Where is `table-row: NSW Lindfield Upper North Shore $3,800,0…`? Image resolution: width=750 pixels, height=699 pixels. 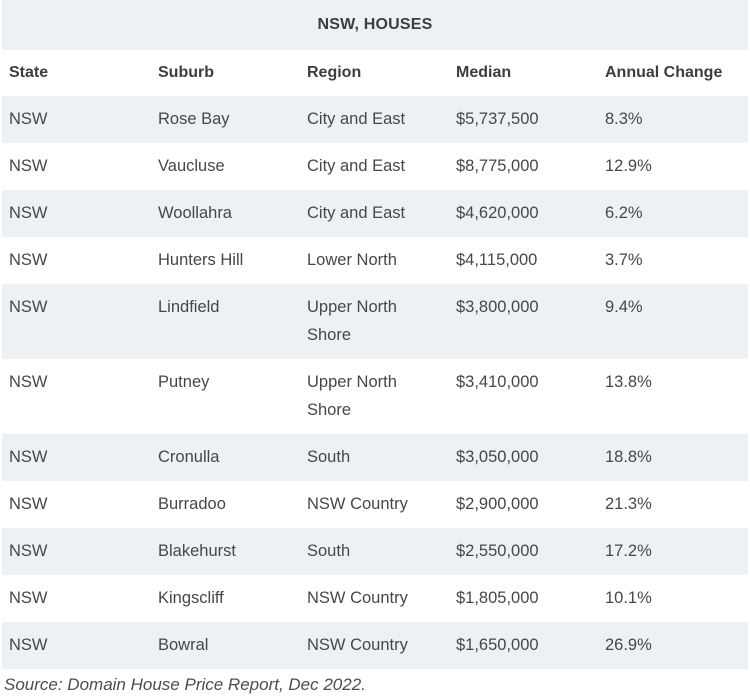 table-row: NSW Lindfield Upper North Shore $3,800,0… is located at coordinates (375, 321).